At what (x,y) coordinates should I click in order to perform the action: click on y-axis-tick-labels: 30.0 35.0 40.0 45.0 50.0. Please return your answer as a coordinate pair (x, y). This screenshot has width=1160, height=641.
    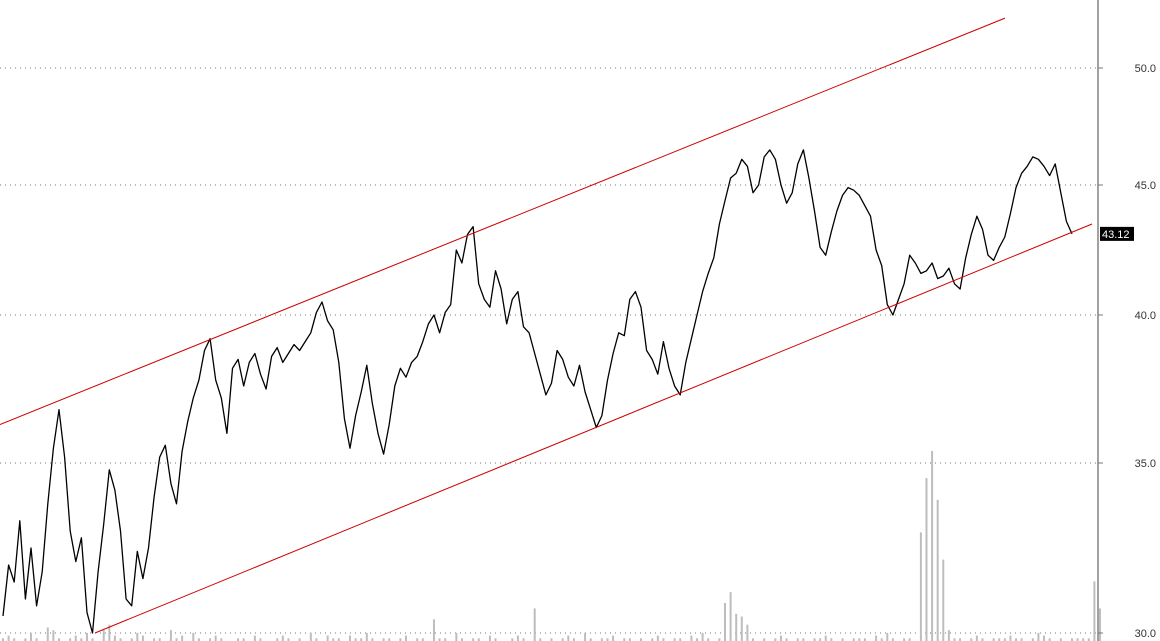
    Looking at the image, I should click on (1127, 351).